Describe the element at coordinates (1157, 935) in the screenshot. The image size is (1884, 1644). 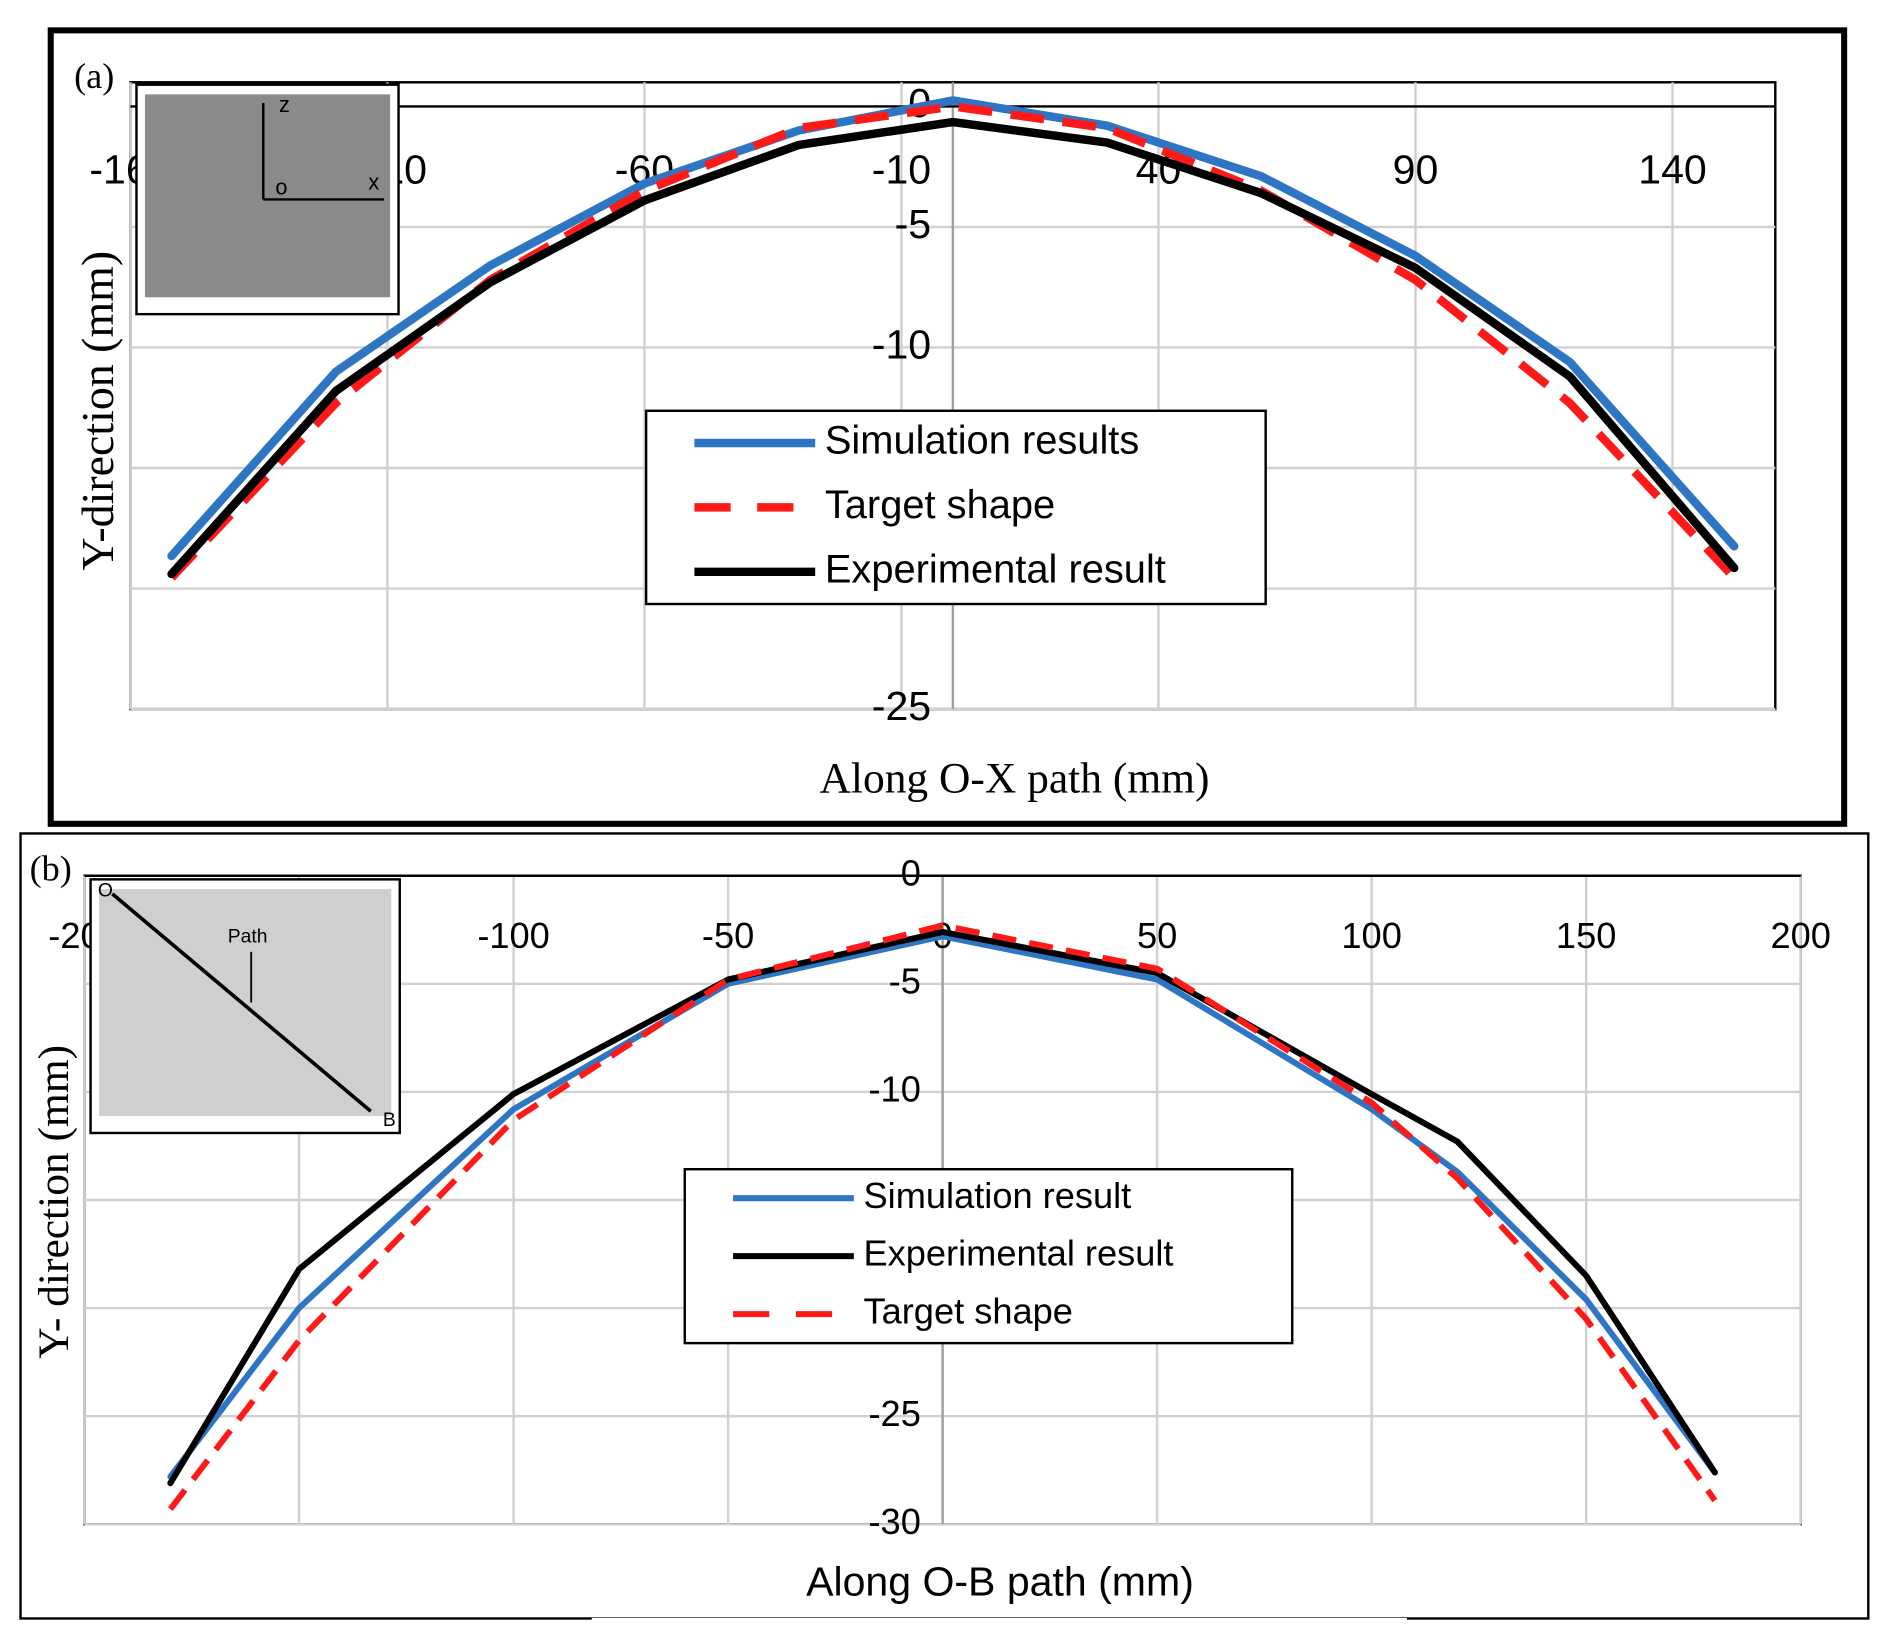
I see `x-tick-label: 50` at that location.